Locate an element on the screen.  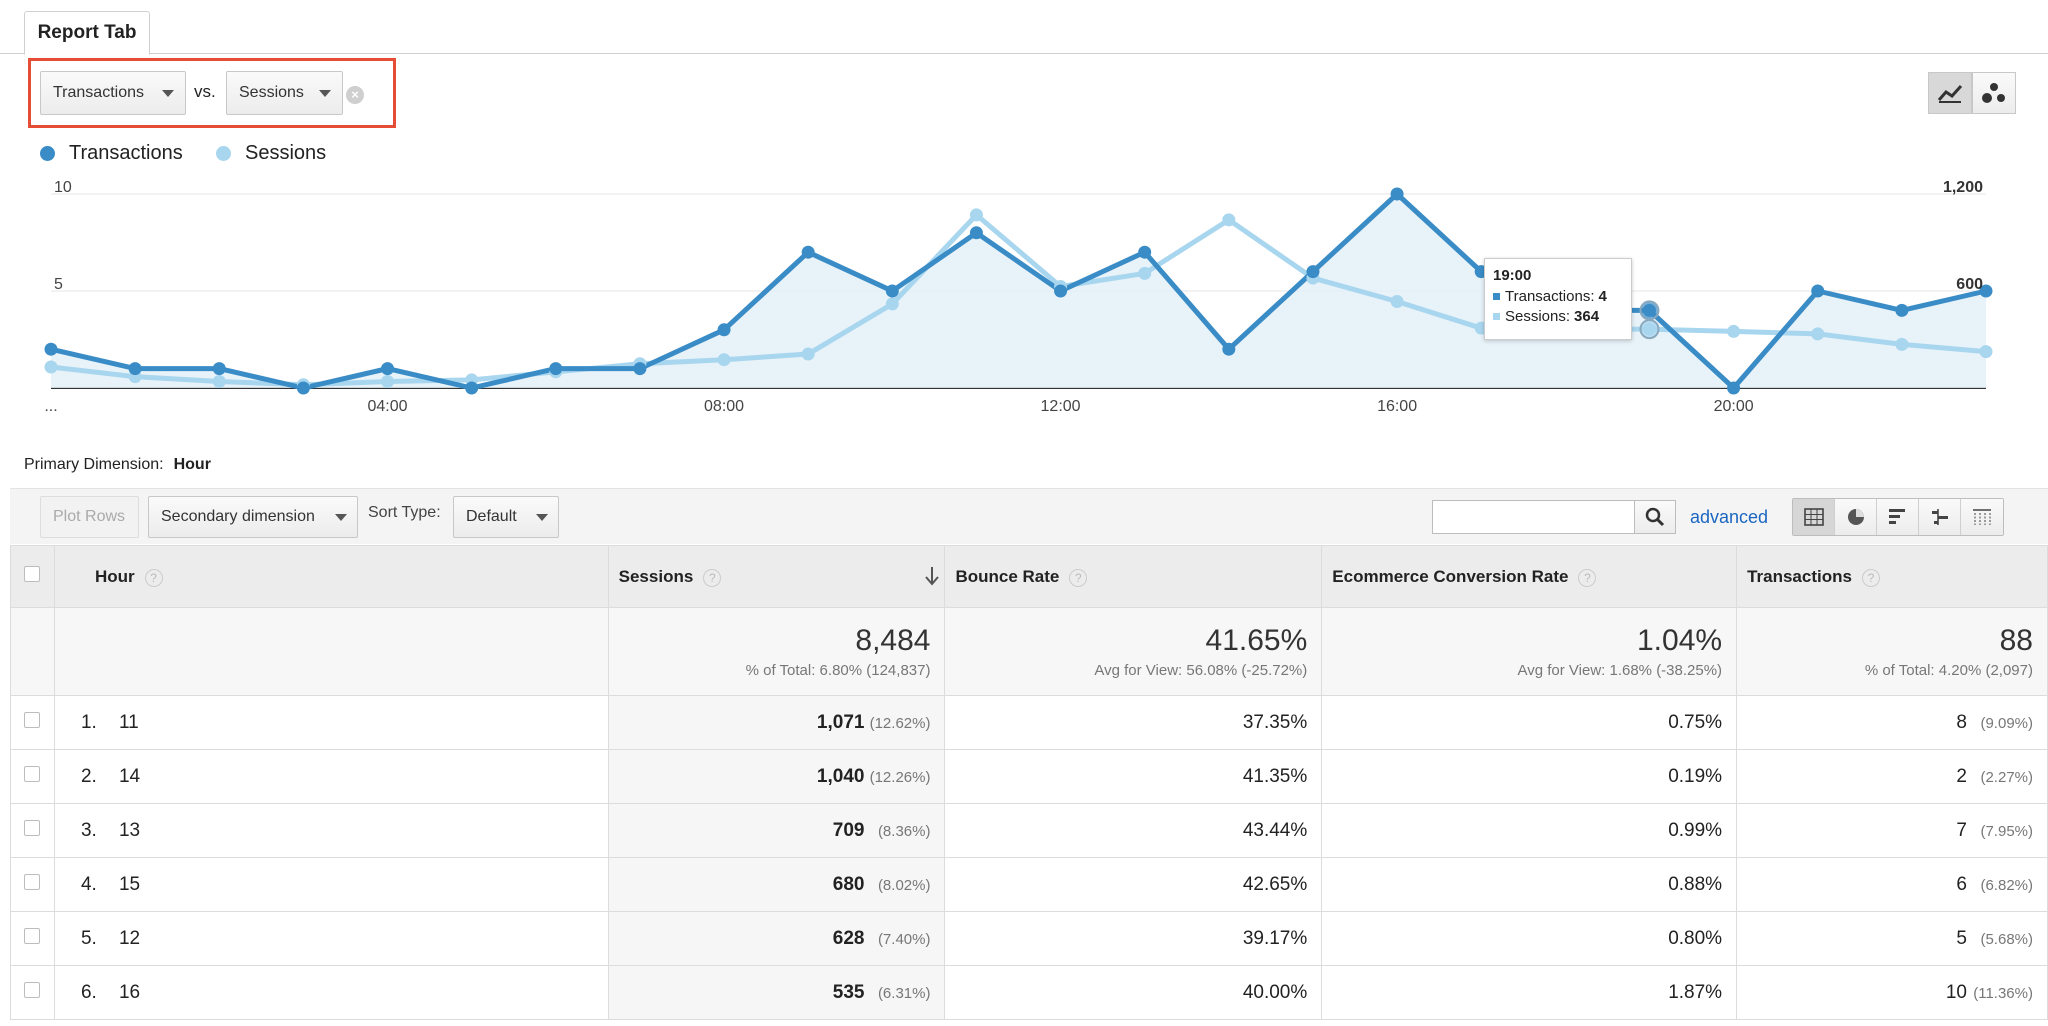
search-button is located at coordinates (1655, 517).